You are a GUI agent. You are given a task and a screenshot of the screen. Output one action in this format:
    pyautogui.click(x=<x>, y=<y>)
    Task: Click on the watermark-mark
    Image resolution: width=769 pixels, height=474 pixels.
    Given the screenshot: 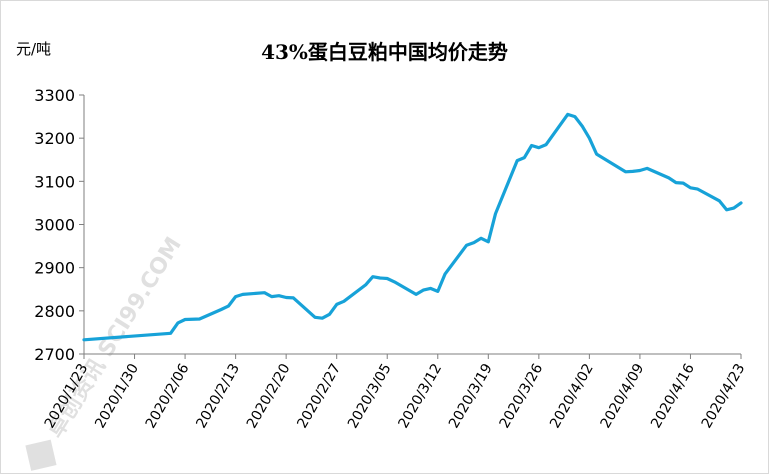 What is the action you would take?
    pyautogui.click(x=41, y=455)
    